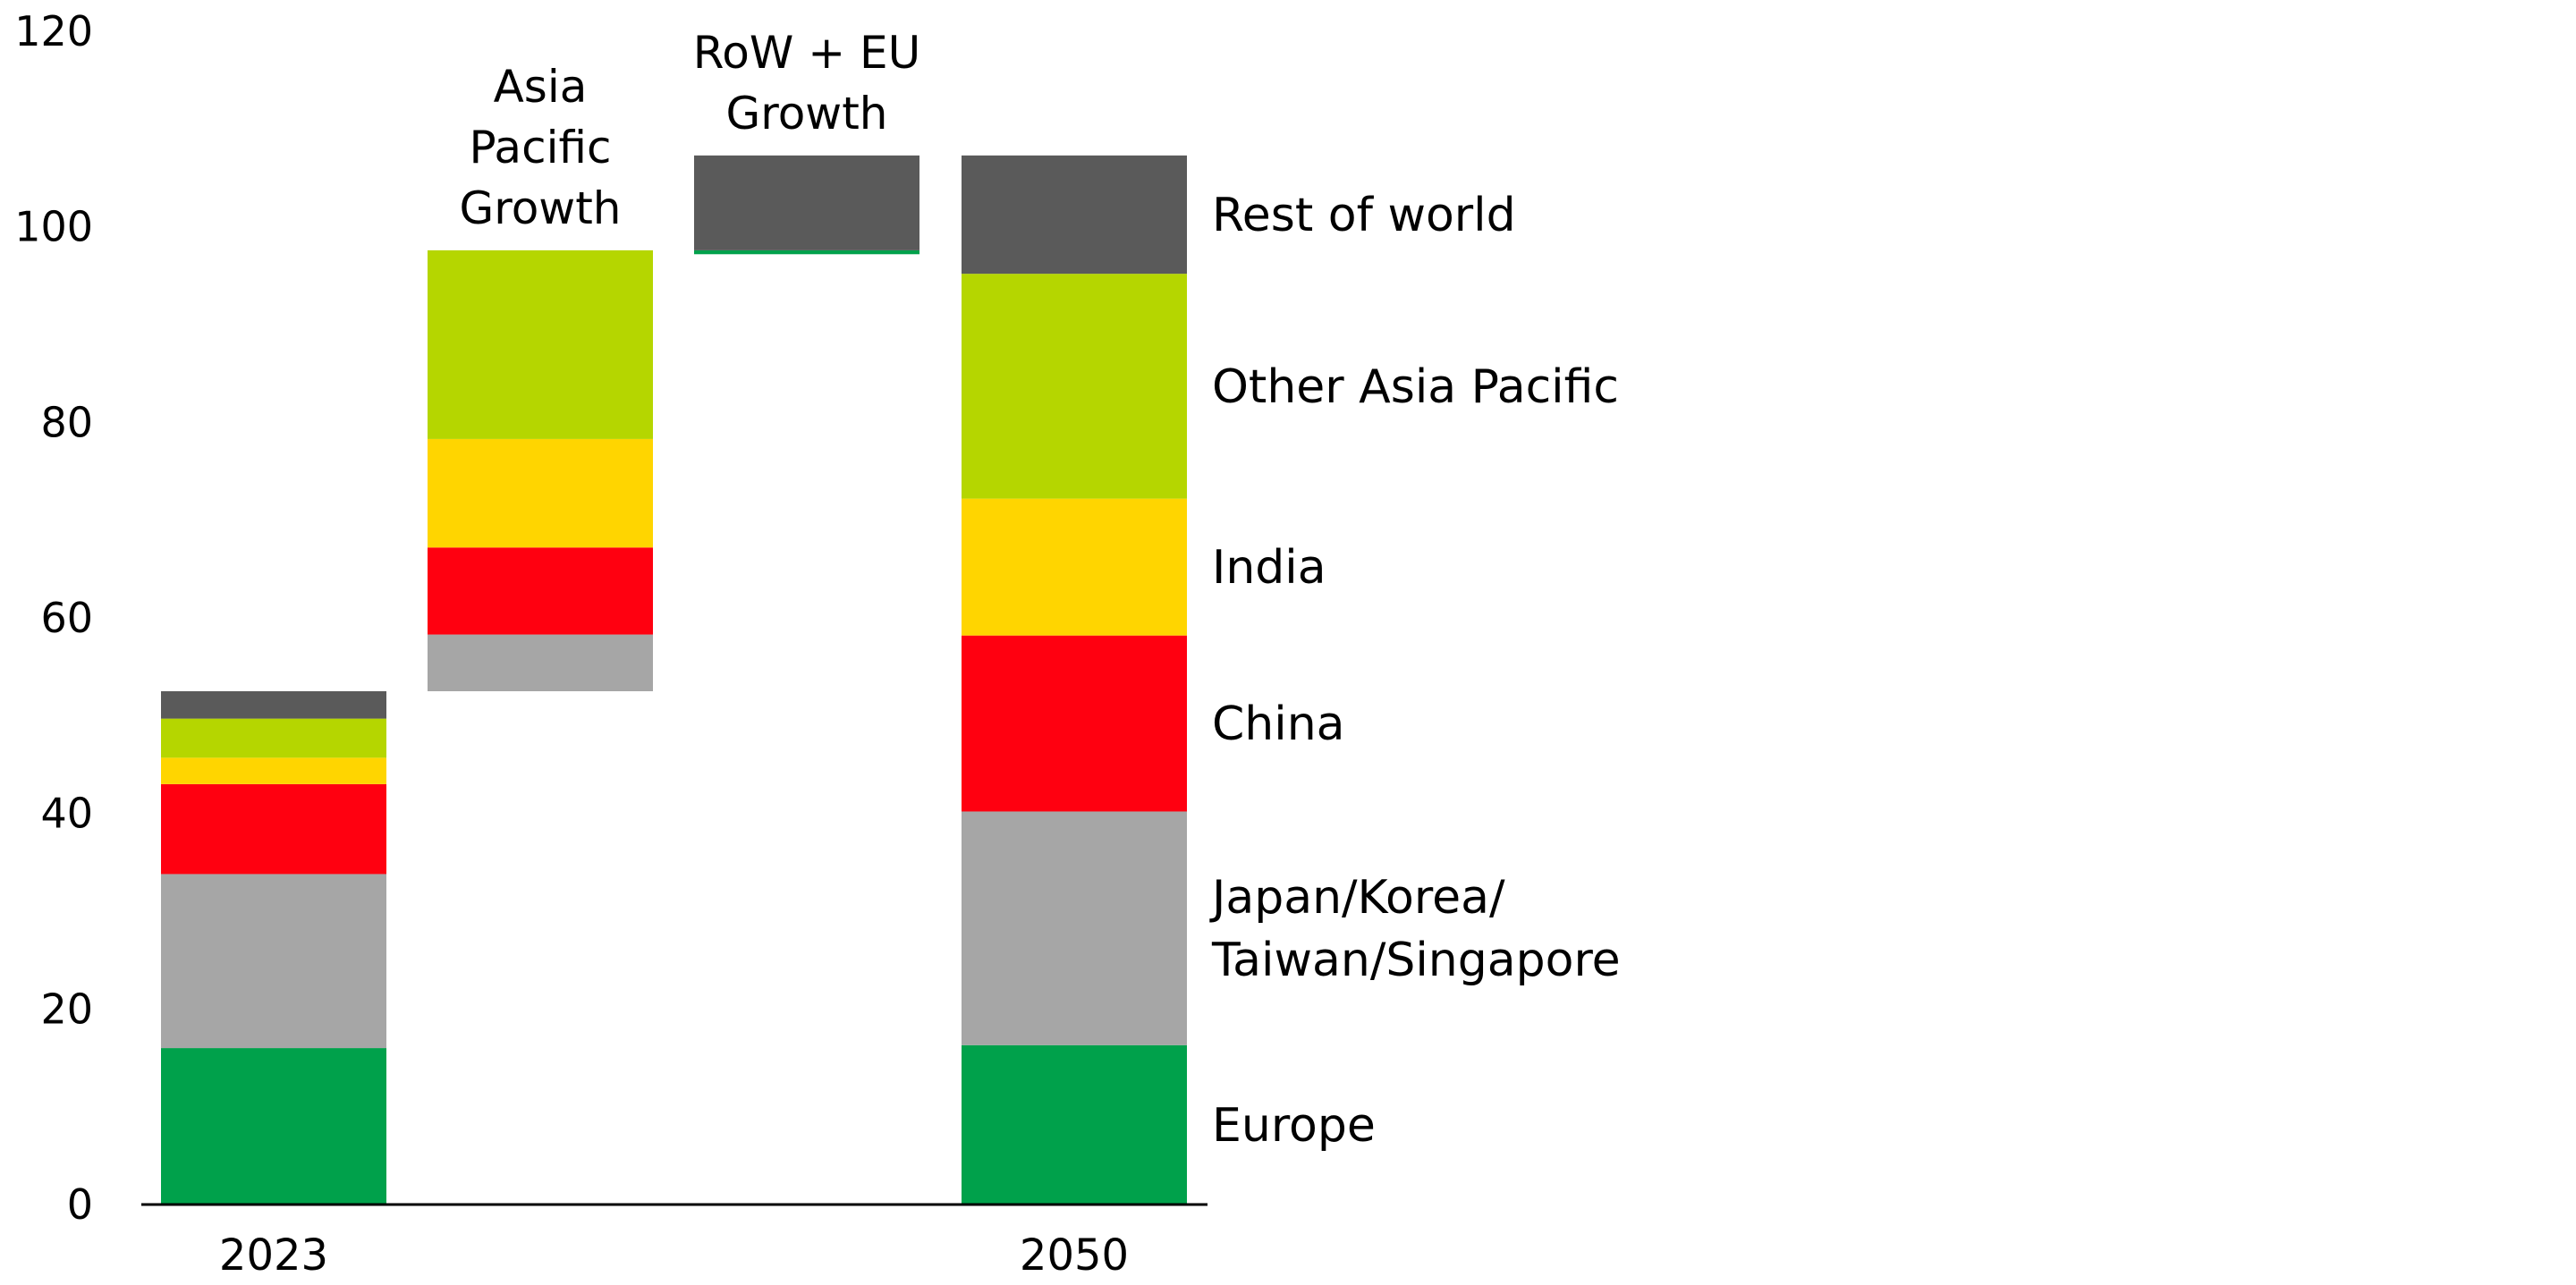 This screenshot has width=2576, height=1285. Describe the element at coordinates (53, 227) in the screenshot. I see `y-tick-label: 100` at that location.